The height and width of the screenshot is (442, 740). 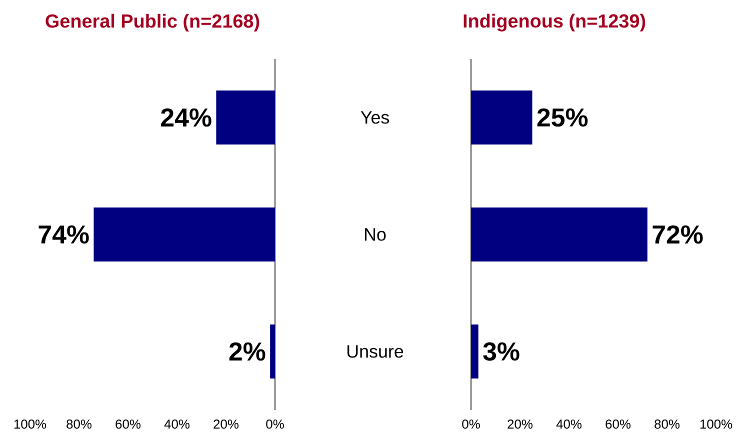 I want to click on data-label: 25%, so click(x=562, y=117).